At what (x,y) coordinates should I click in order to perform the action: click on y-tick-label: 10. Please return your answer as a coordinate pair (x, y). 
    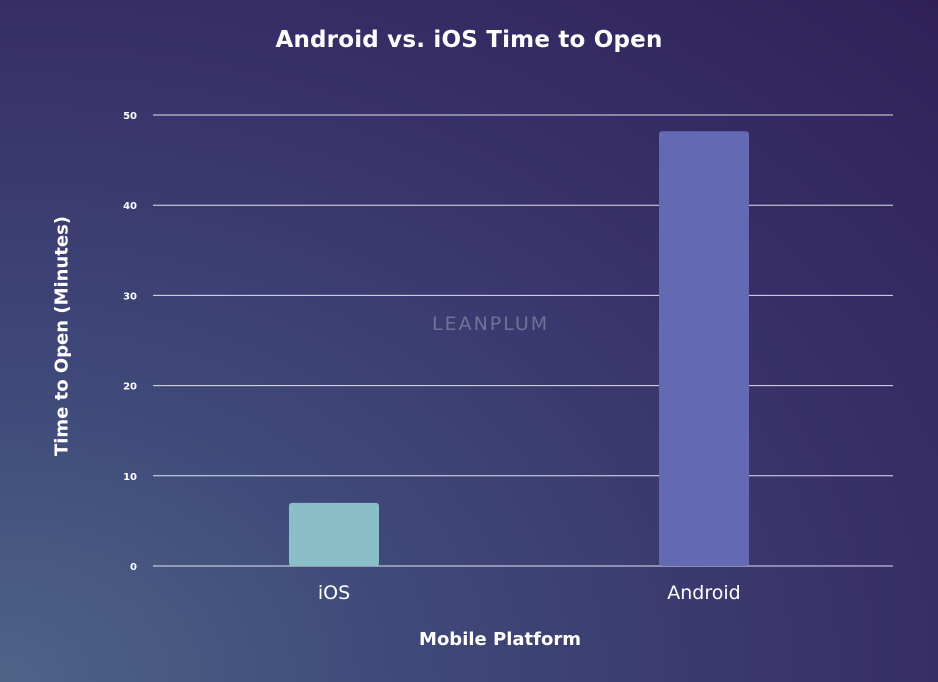
    Looking at the image, I should click on (130, 477).